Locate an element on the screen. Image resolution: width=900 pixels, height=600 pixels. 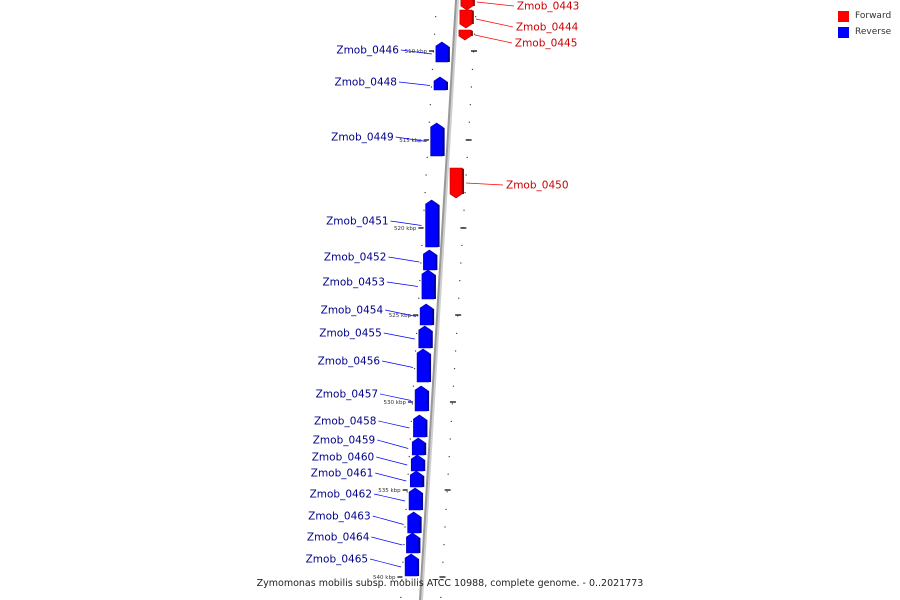
axis-line is located at coordinates (438, 300).